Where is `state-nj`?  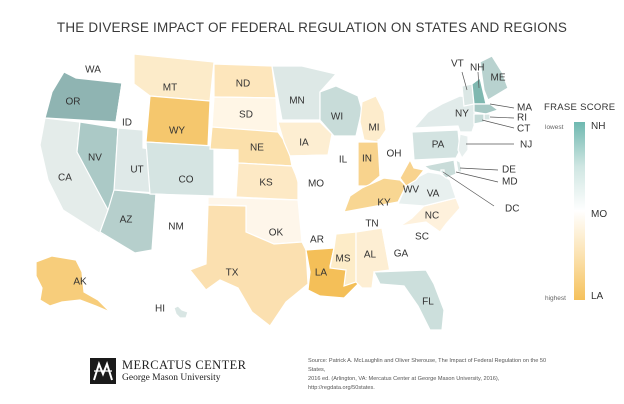
state-nj is located at coordinates (463, 146).